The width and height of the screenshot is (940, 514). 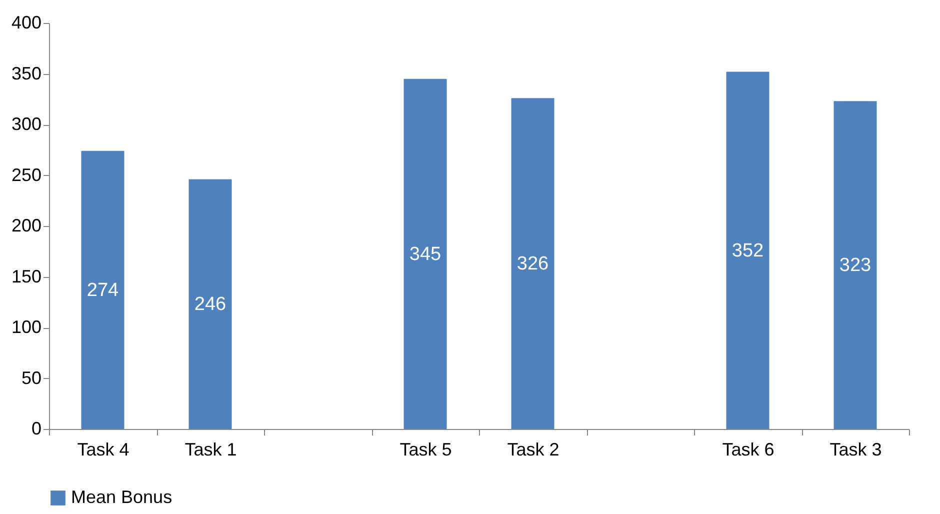 I want to click on y-tick-label: 0, so click(x=36, y=428).